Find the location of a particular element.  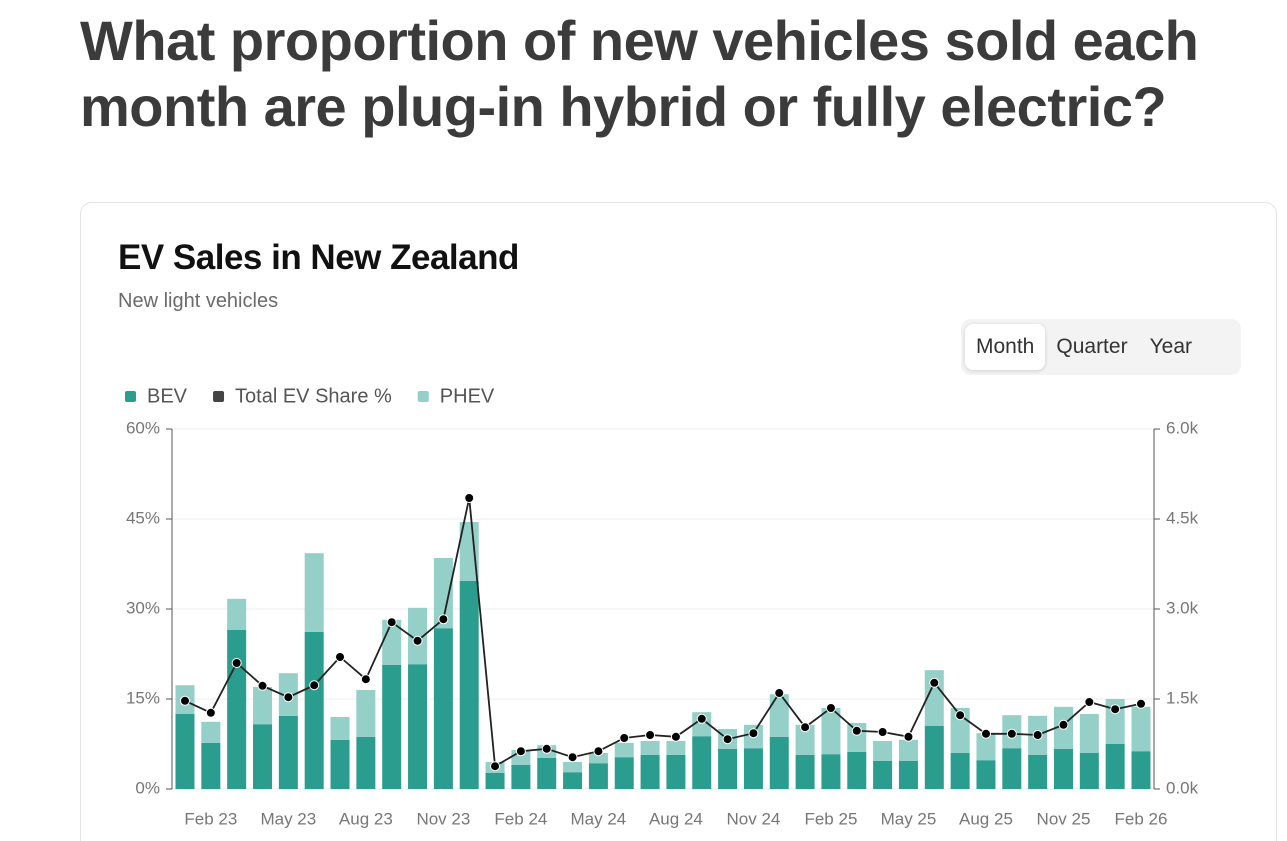

y2-tick-label: 1.5k is located at coordinates (1182, 697).